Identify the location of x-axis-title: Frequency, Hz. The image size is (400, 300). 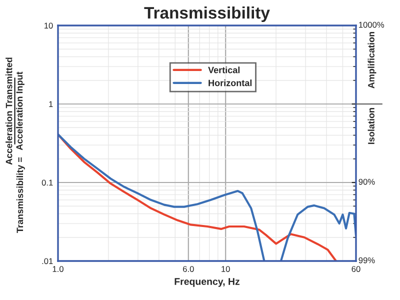
(207, 282).